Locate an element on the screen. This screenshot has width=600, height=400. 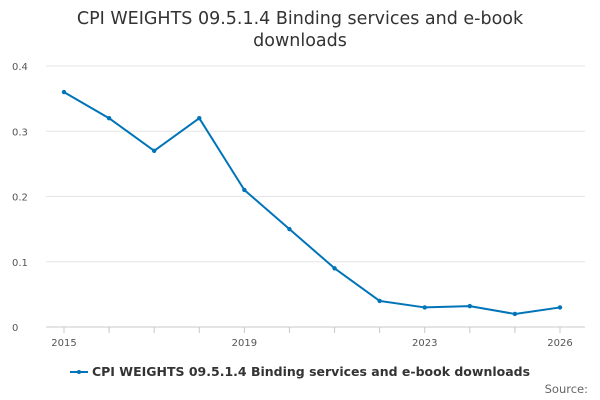
data-point-2022 is located at coordinates (379, 301).